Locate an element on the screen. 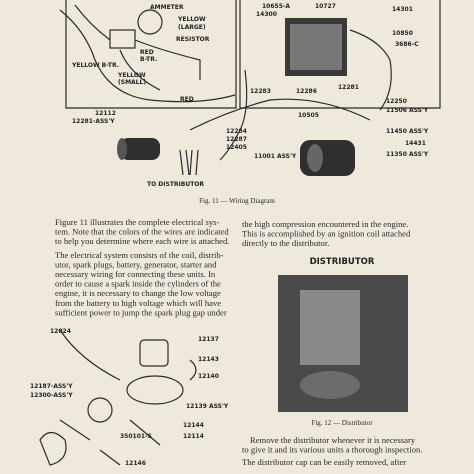 The height and width of the screenshot is (474, 474). part-label: (SMALL) is located at coordinates (132, 82).